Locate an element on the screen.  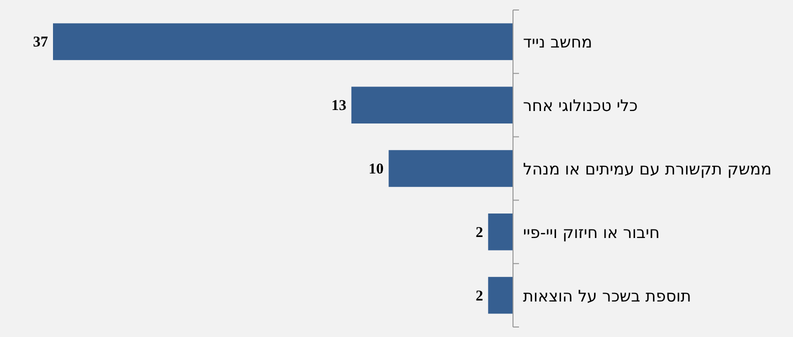
y-tick-label: מחשב נייד is located at coordinates (557, 42).